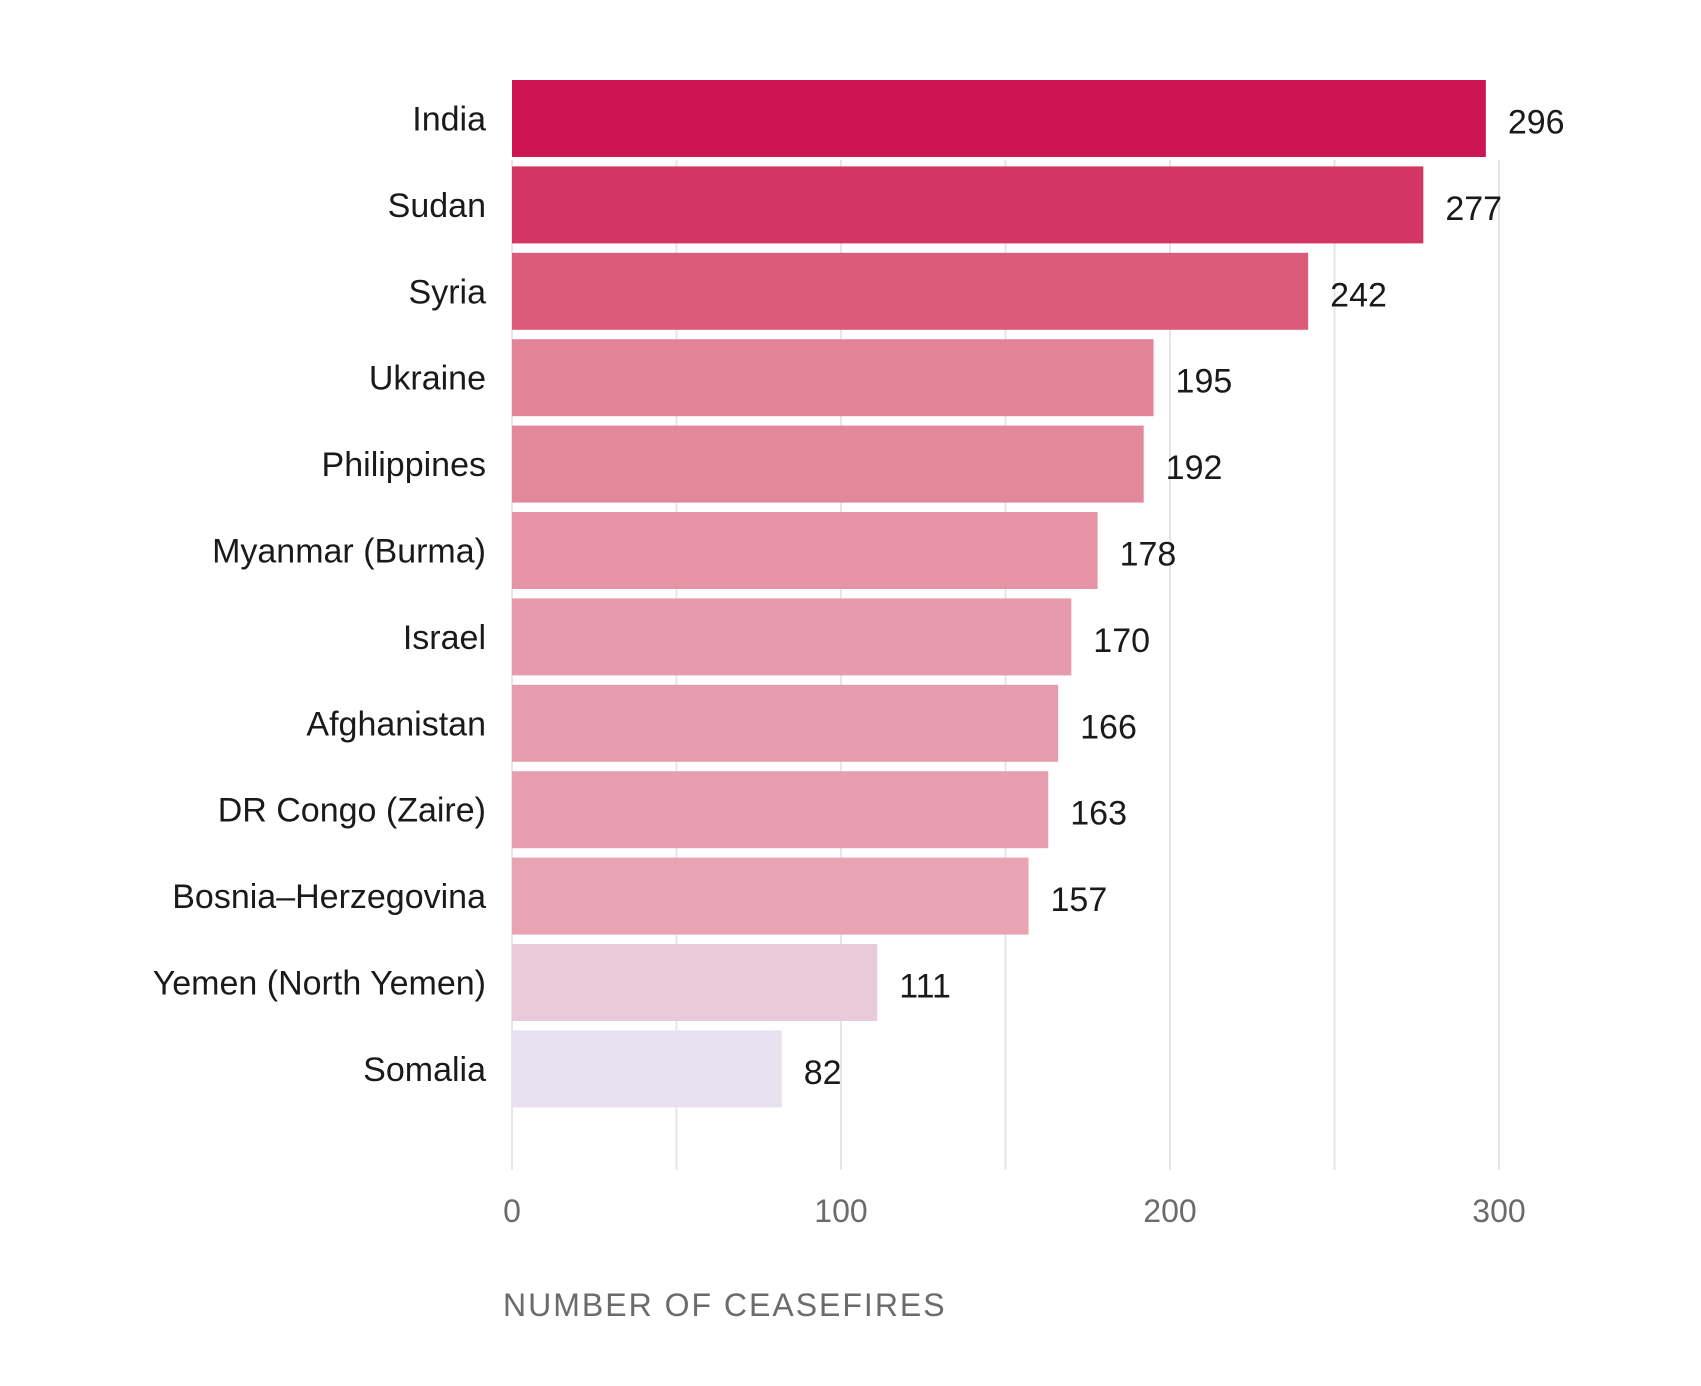  I want to click on category-label: Ukraine, so click(427, 379).